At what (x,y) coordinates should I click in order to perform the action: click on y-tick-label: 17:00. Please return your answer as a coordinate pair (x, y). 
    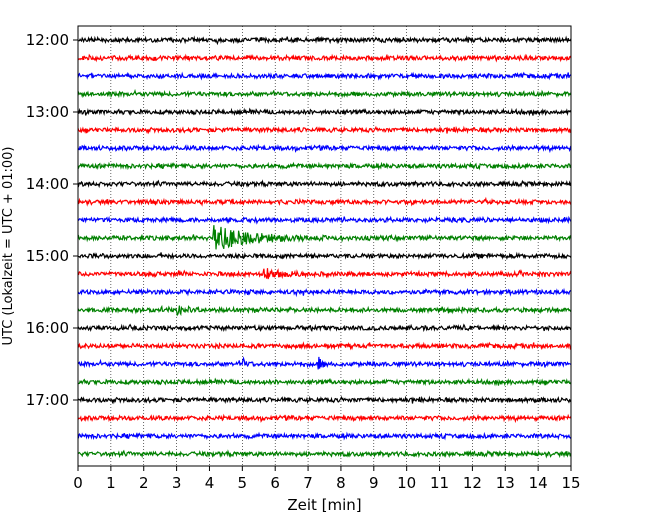
    Looking at the image, I should click on (47, 400).